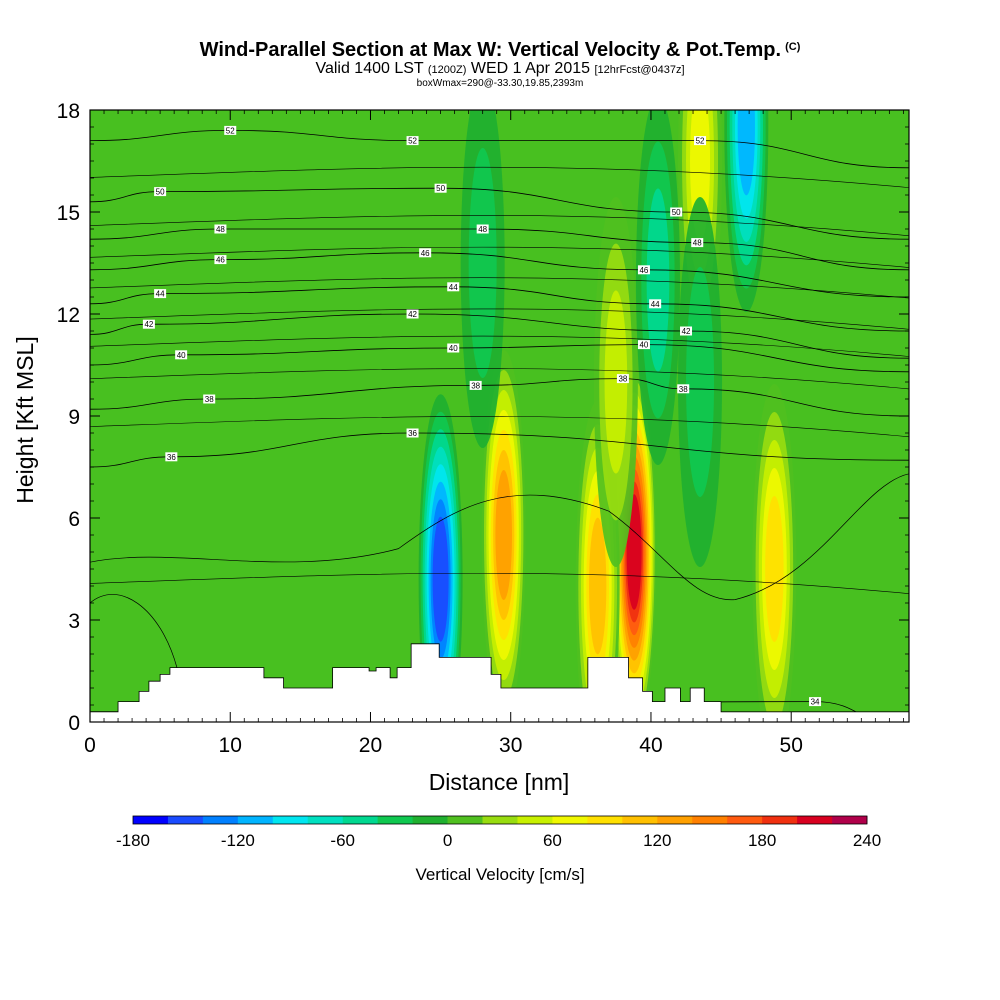 Image resolution: width=1000 pixels, height=1000 pixels. I want to click on valid-date: WED 1 Apr 2015, so click(530, 68).